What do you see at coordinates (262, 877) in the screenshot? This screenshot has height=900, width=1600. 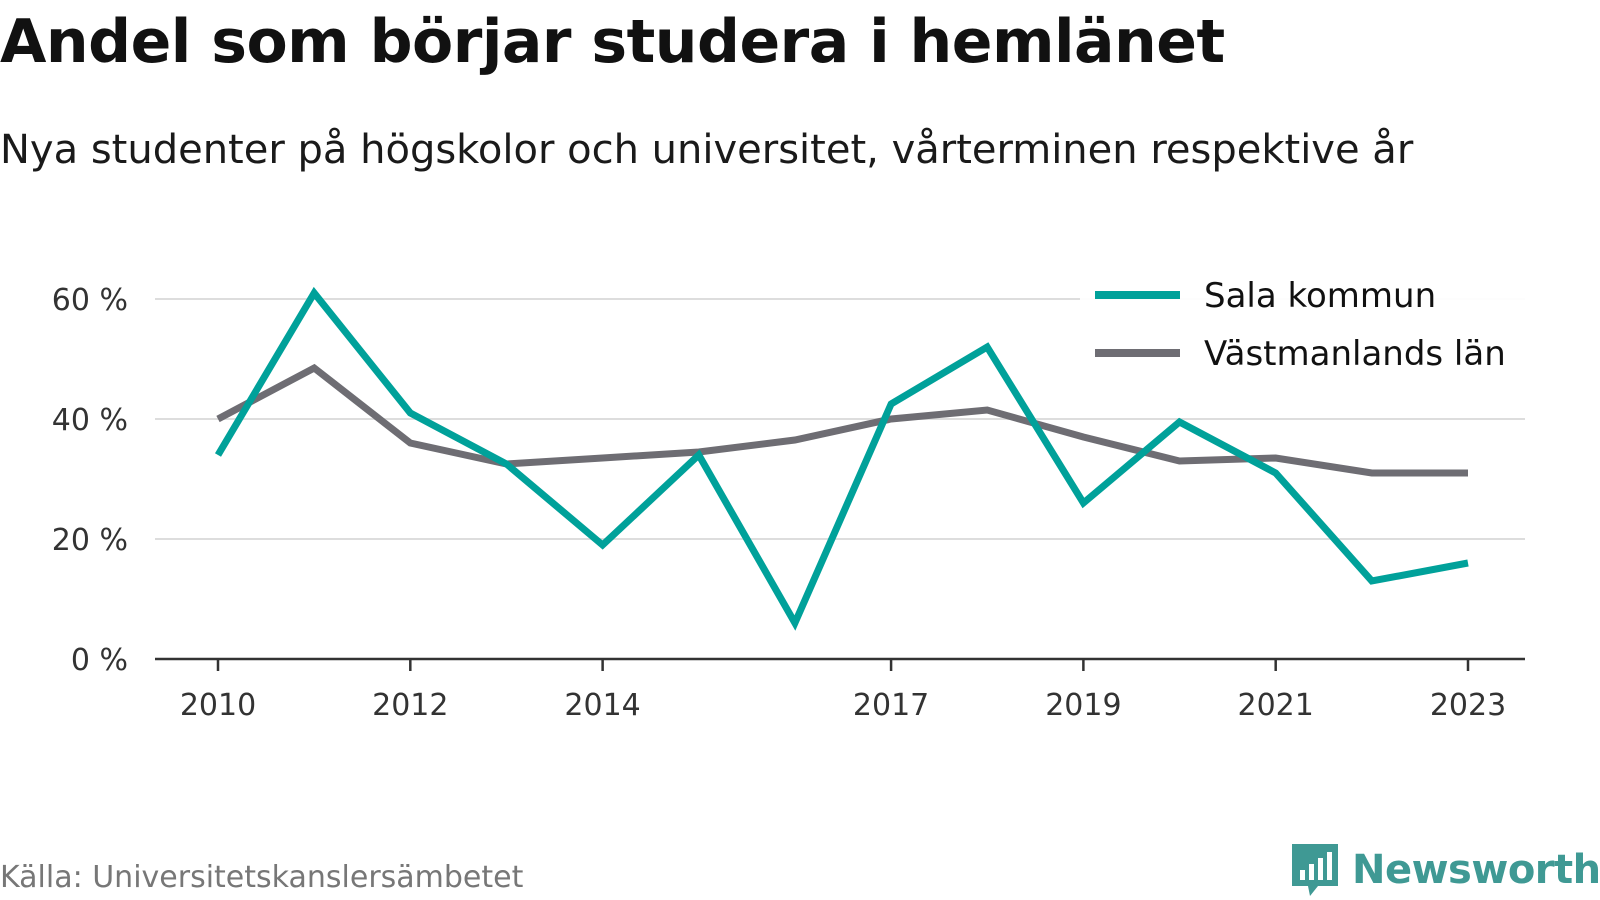 I see `source-note: Källa: Universitetskanslersämbetet` at bounding box center [262, 877].